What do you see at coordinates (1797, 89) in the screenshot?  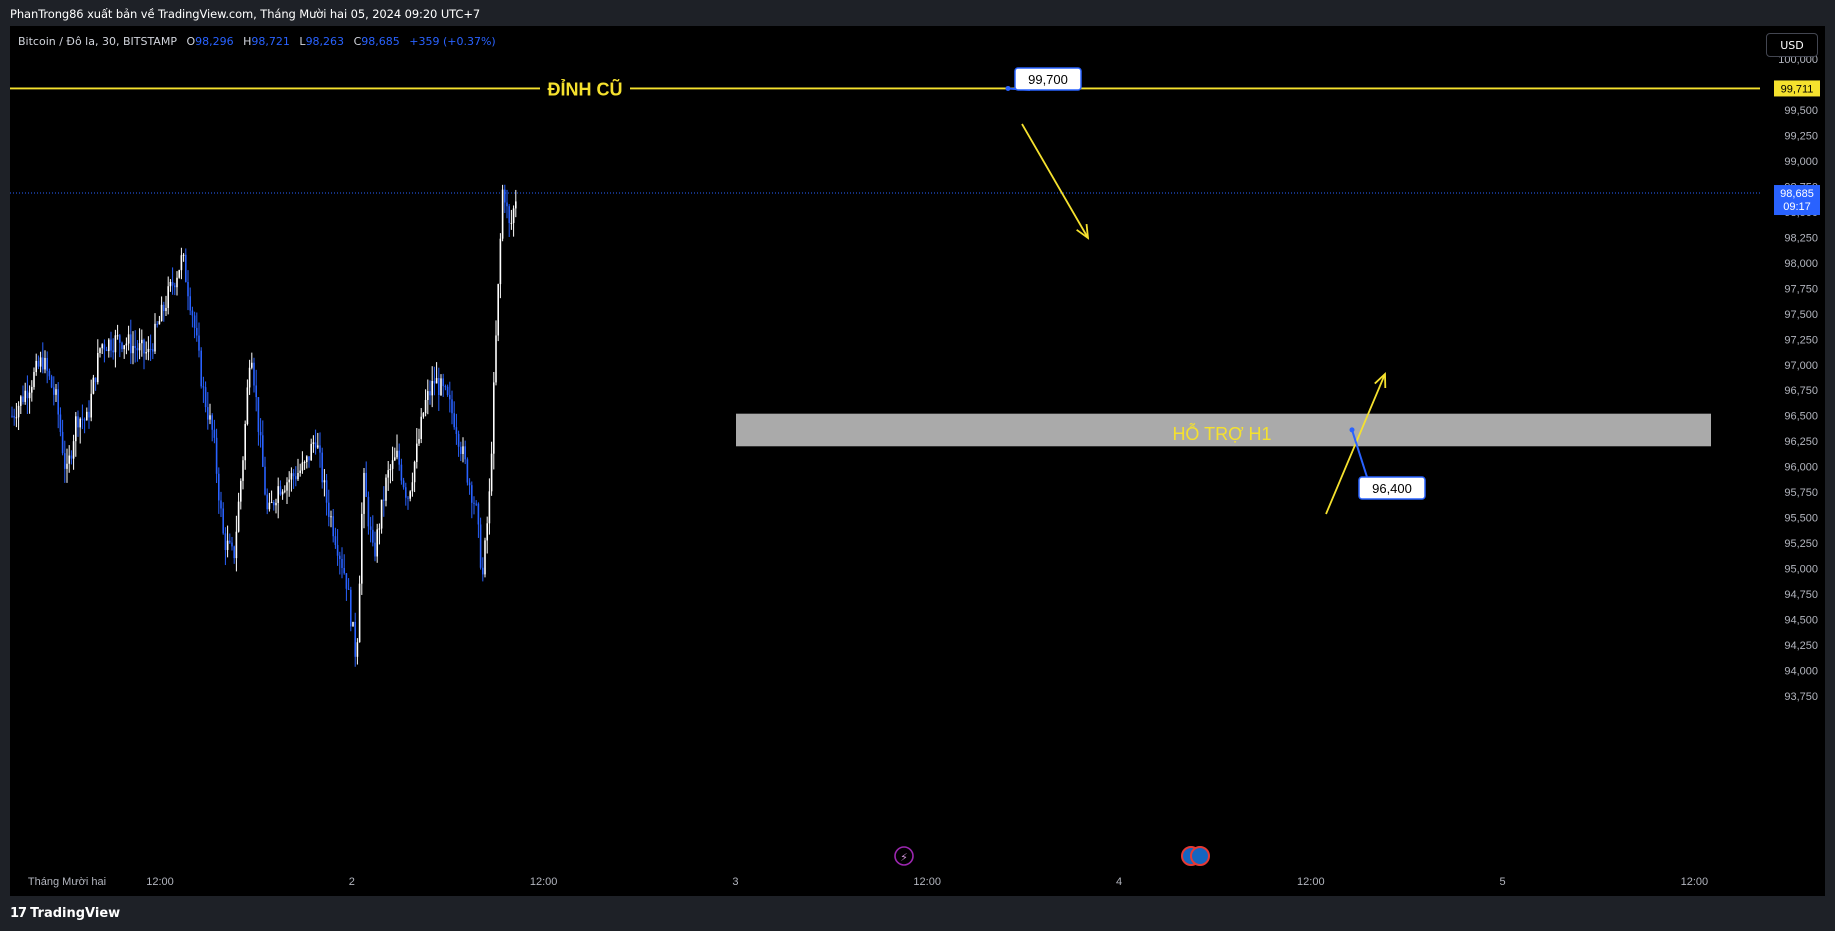 I see `resistance-price-tag-text: 99,711` at bounding box center [1797, 89].